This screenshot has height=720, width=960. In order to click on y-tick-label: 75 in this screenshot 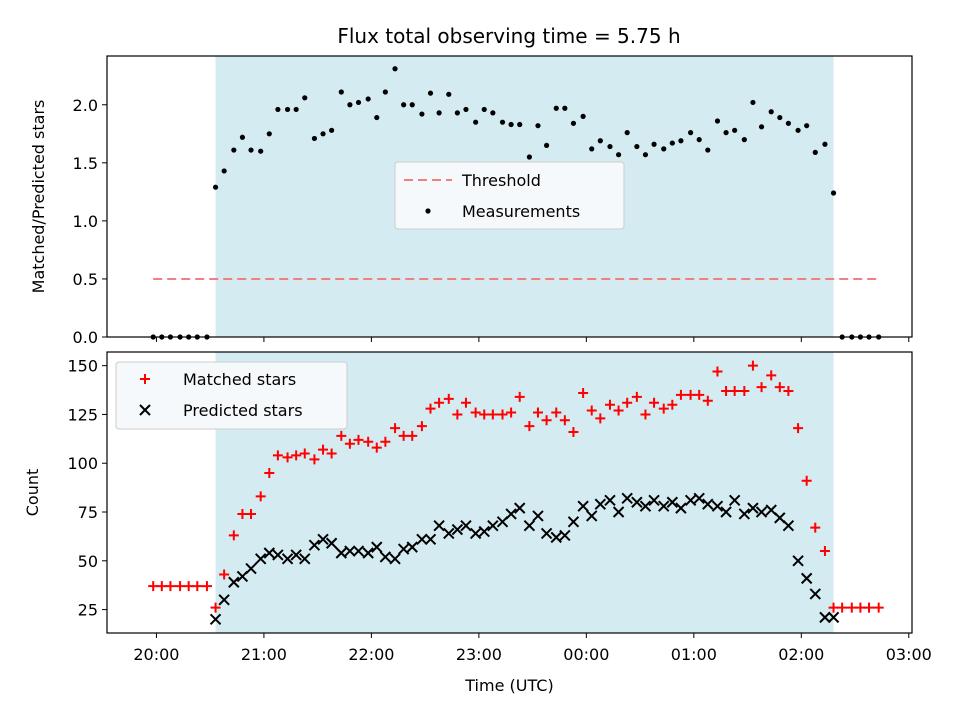, I will do `click(88, 512)`.